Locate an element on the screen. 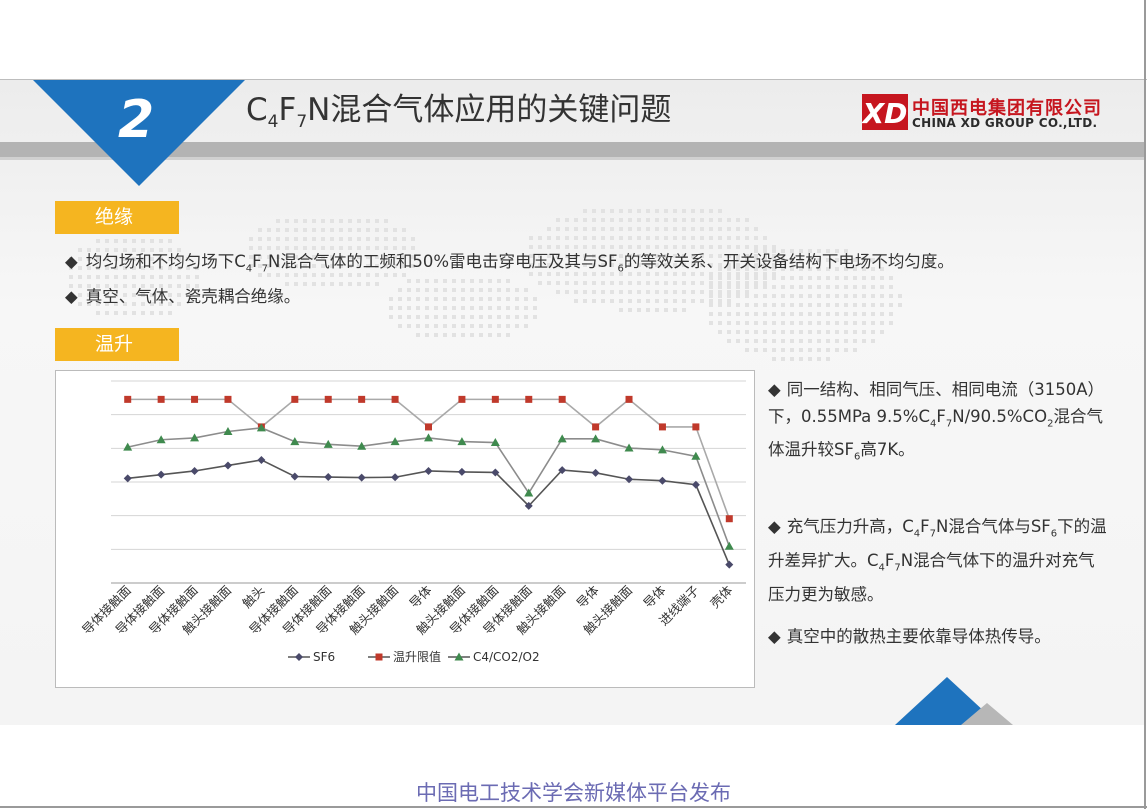 The image size is (1147, 809). section-number: 2 is located at coordinates (136, 120).